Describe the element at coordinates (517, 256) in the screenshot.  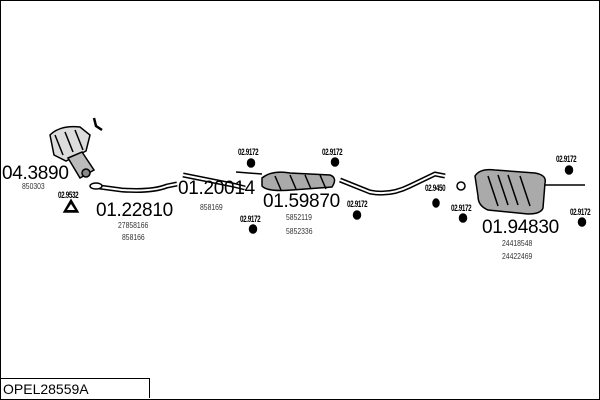
I see `part-ref: 24422469` at that location.